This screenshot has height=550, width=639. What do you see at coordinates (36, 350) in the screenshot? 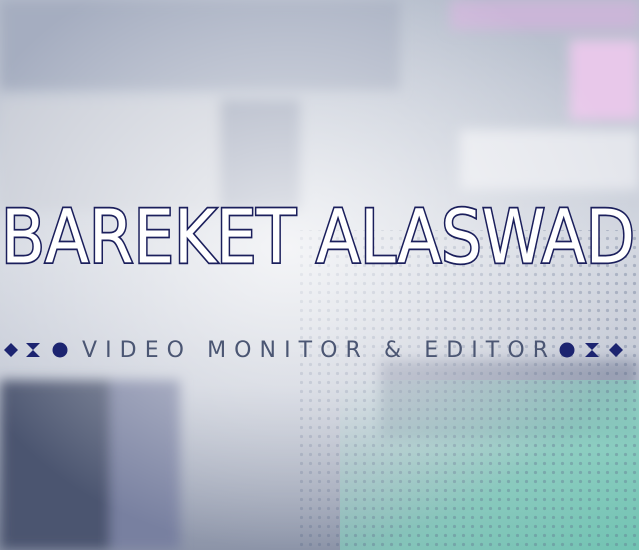
I see `ornament-left` at bounding box center [36, 350].